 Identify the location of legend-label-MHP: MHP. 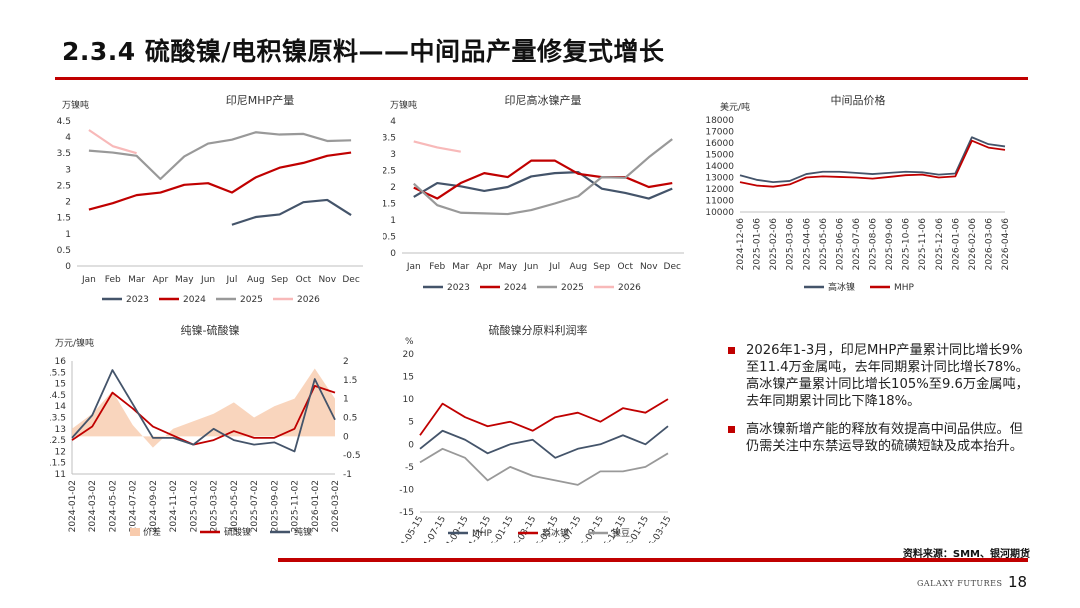
(482, 534).